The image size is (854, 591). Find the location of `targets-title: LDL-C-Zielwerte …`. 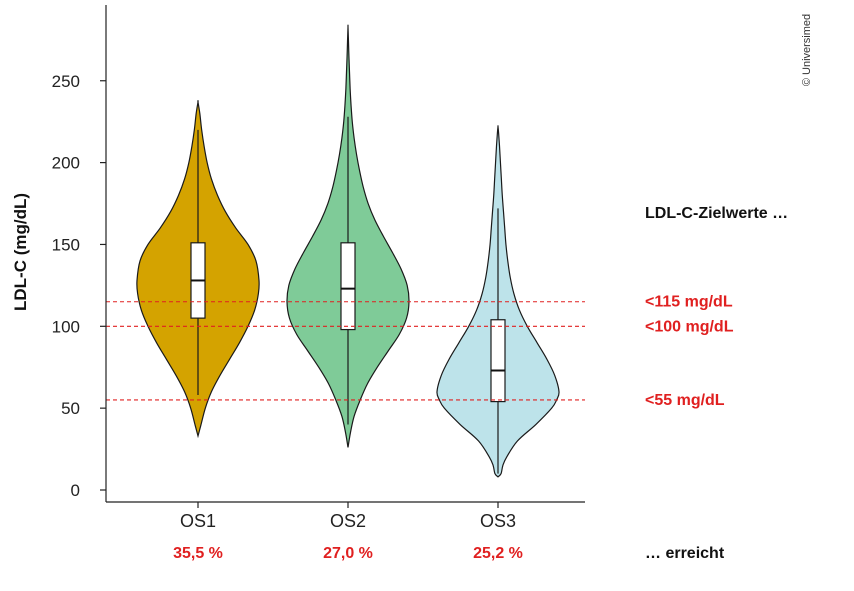

targets-title: LDL-C-Zielwerte … is located at coordinates (716, 213).